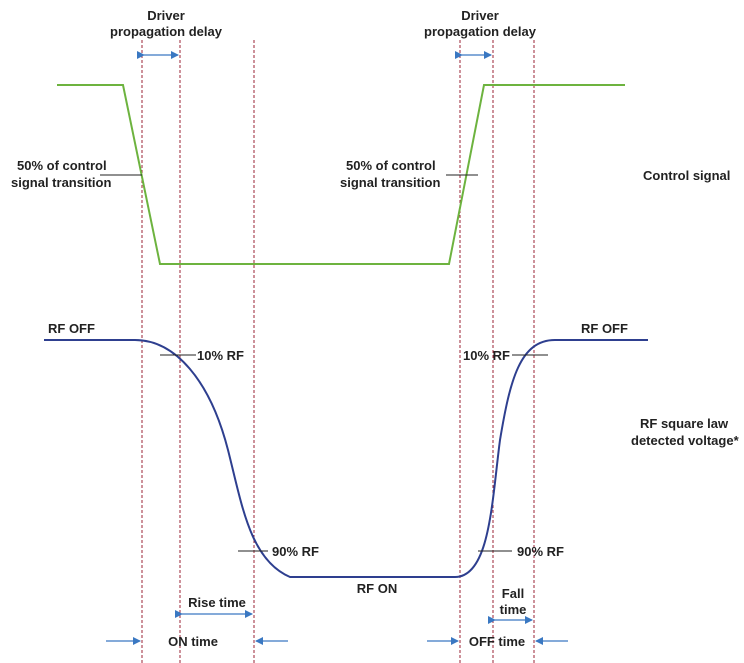 The width and height of the screenshot is (744, 663). I want to click on rf10-right-label: 10% RF, so click(486, 355).